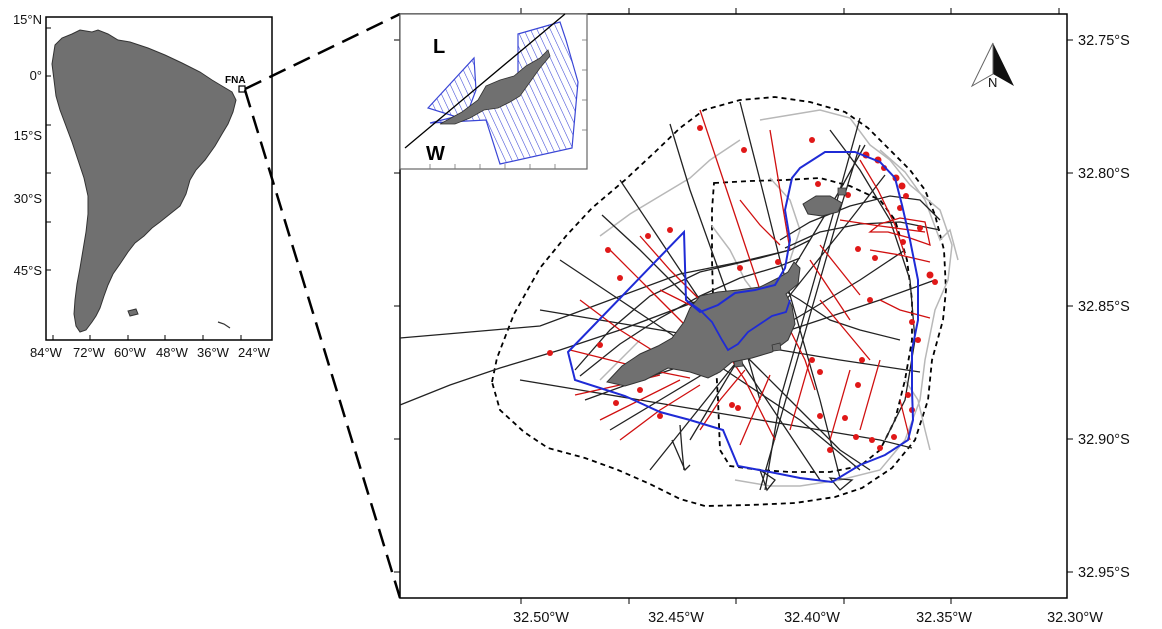 The height and width of the screenshot is (629, 1162). What do you see at coordinates (27, 19) in the screenshot?
I see `overview-y-tick-label: 15°N` at bounding box center [27, 19].